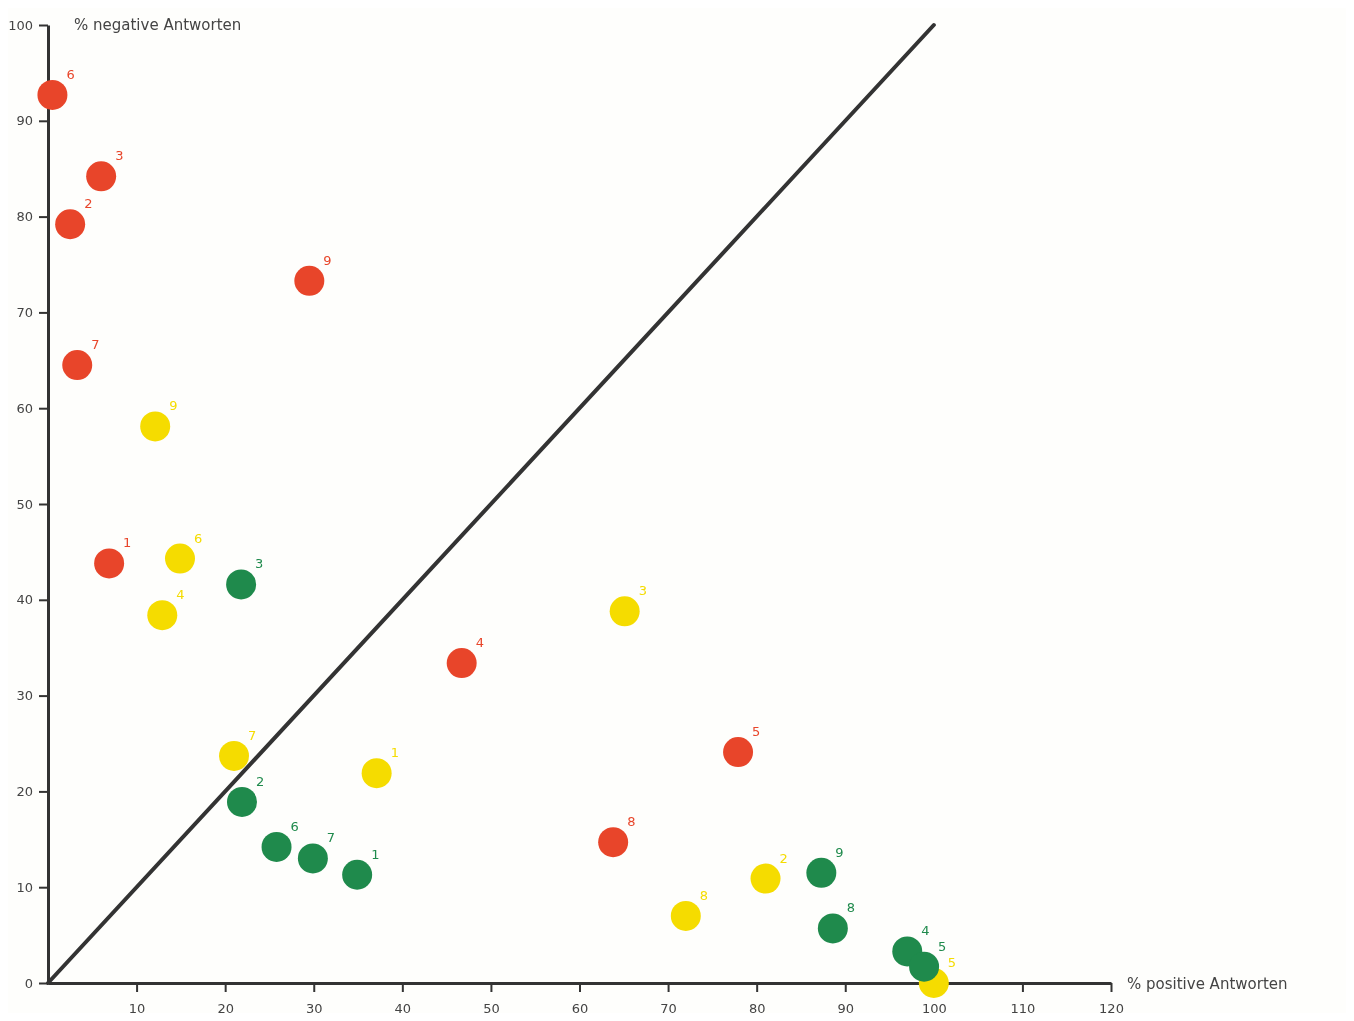 The width and height of the screenshot is (1354, 1021). Describe the element at coordinates (24, 600) in the screenshot. I see `y-tick-label: 40` at that location.